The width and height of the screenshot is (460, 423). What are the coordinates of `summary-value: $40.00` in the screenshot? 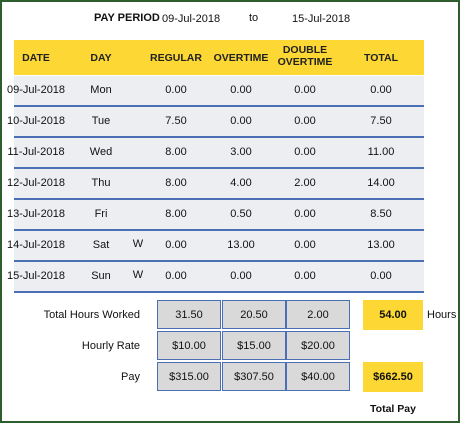 It's located at (318, 377).